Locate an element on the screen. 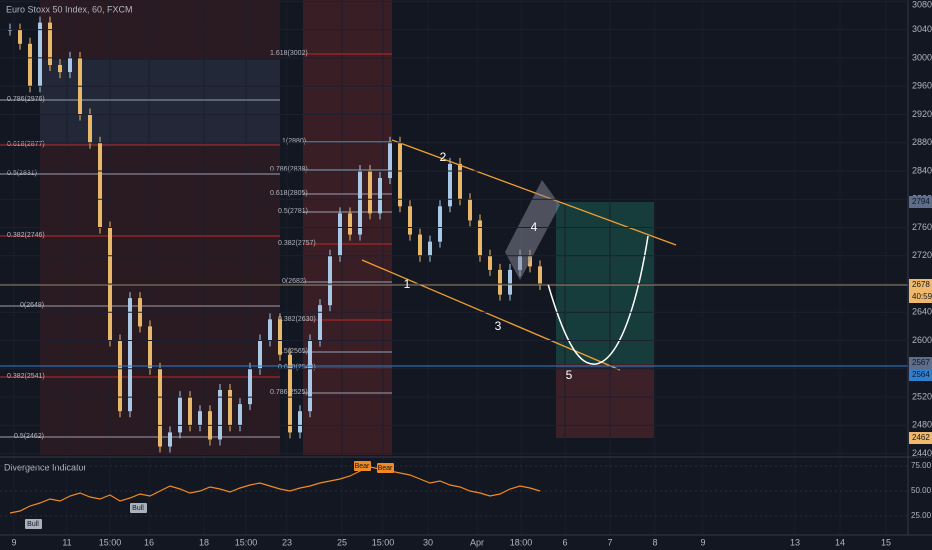 This screenshot has width=932, height=550. indicator-tick-label: 25.00 is located at coordinates (921, 515).